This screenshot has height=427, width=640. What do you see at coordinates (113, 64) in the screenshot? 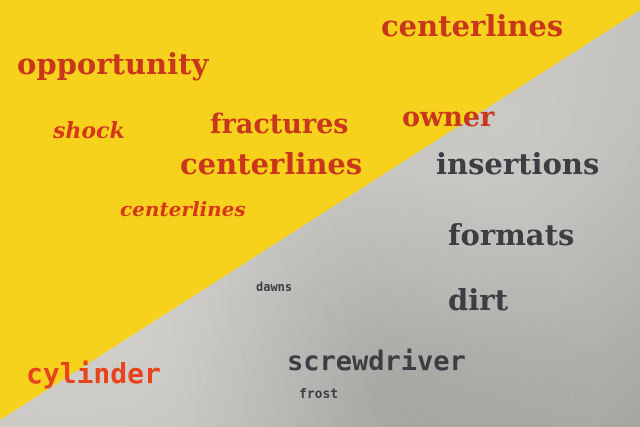
I see `word-opportunity: opportunity` at bounding box center [113, 64].